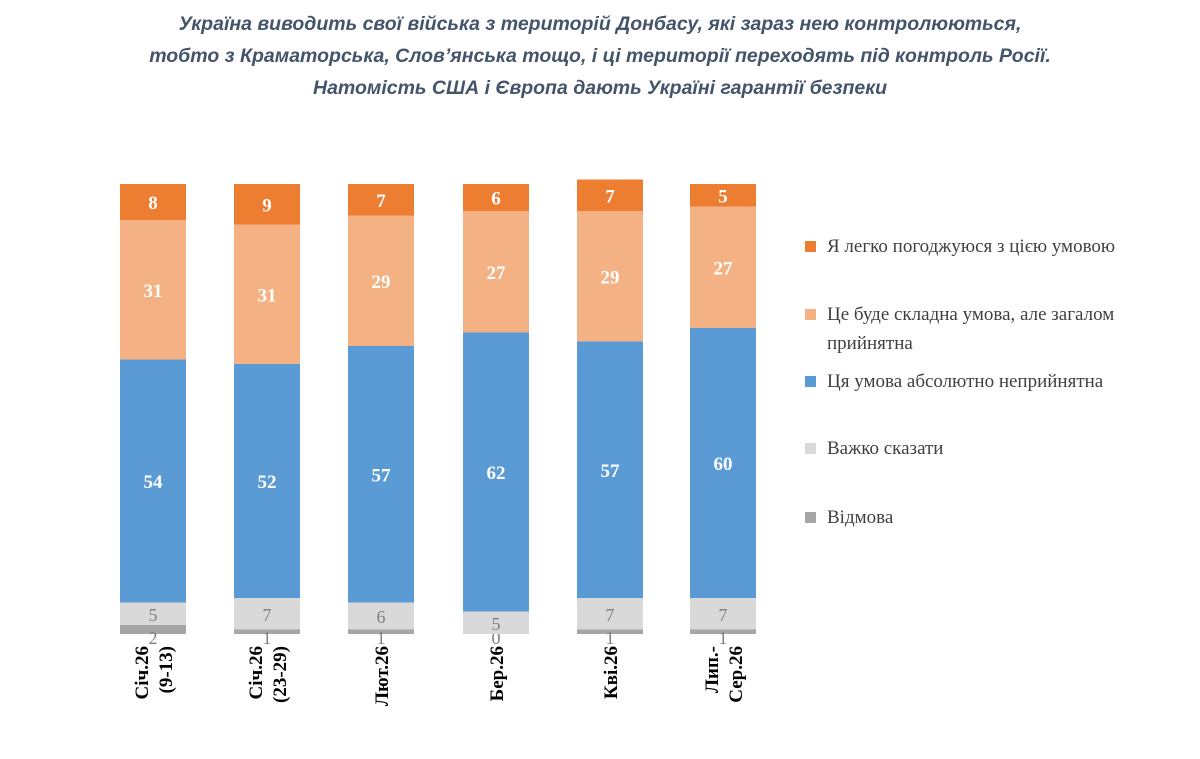  I want to click on data-label-easily-agree: 9, so click(267, 205).